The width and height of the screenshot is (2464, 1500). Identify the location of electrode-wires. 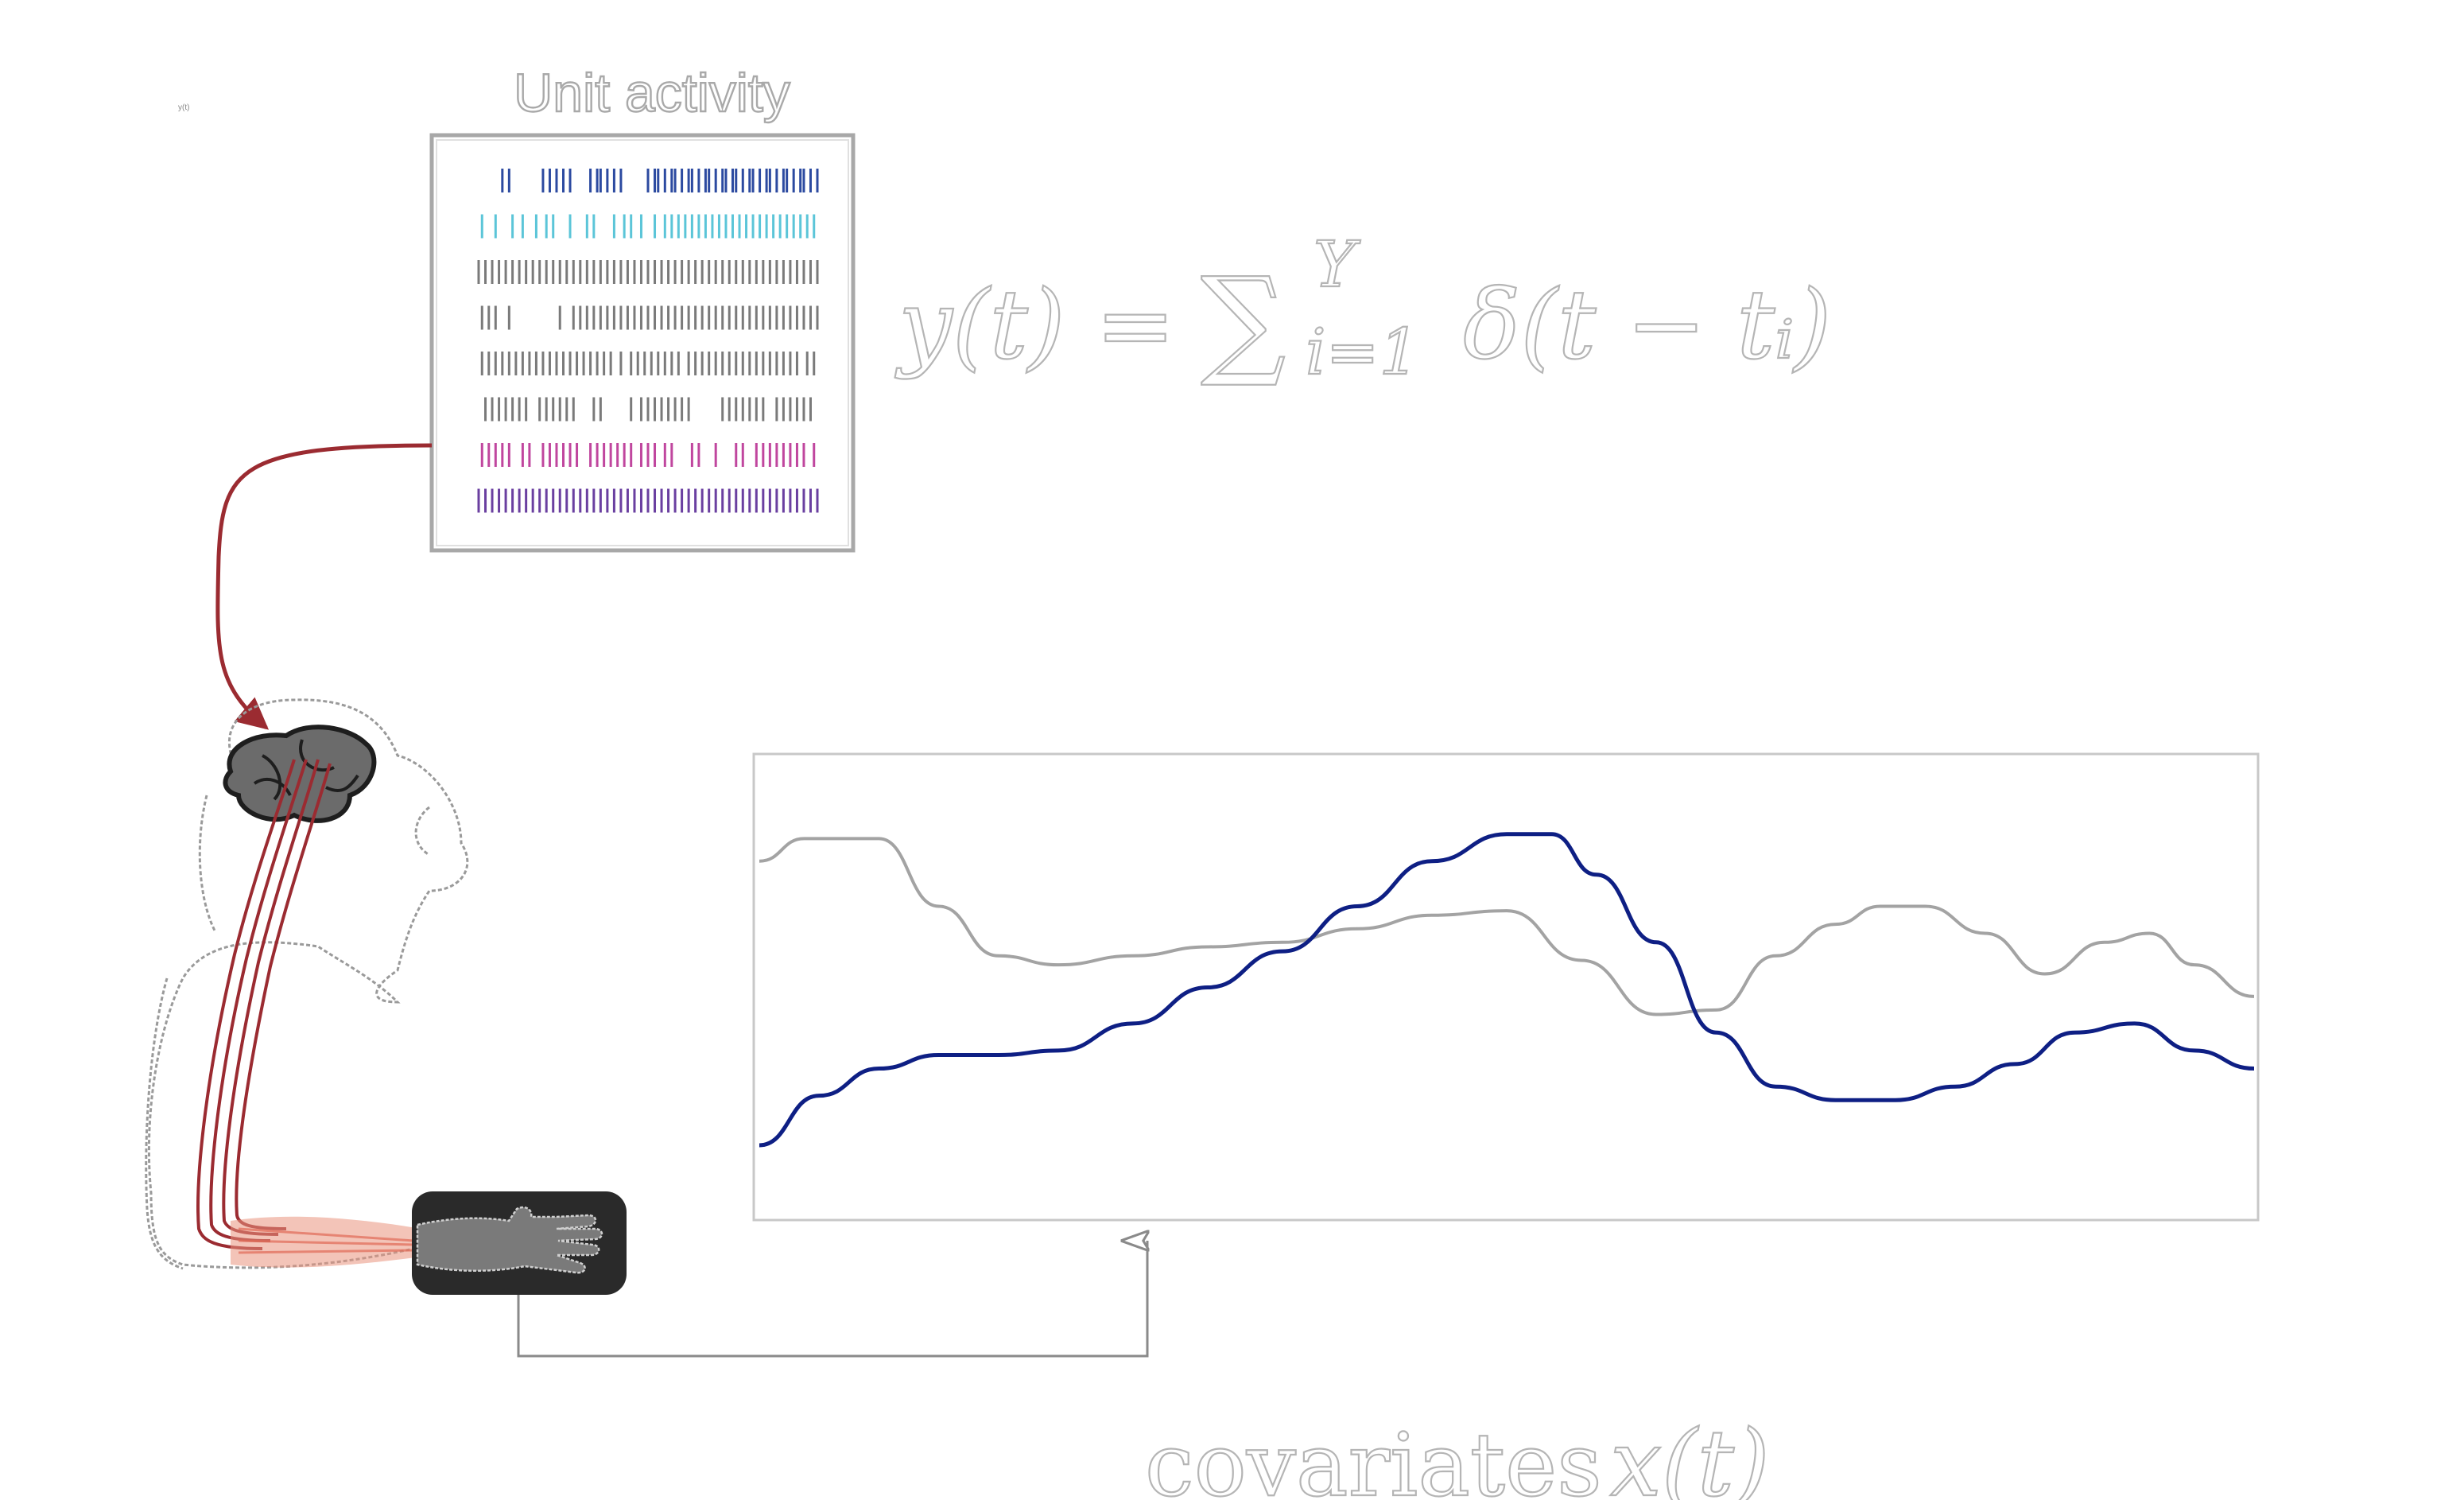
(264, 1004).